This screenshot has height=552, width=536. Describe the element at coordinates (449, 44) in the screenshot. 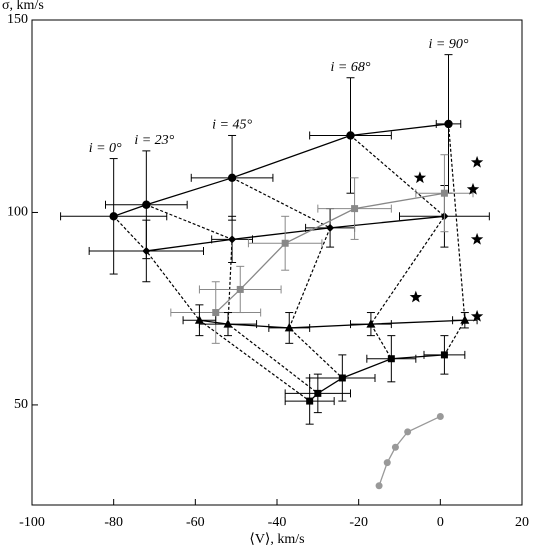

I see `annotation: i = 90°` at that location.